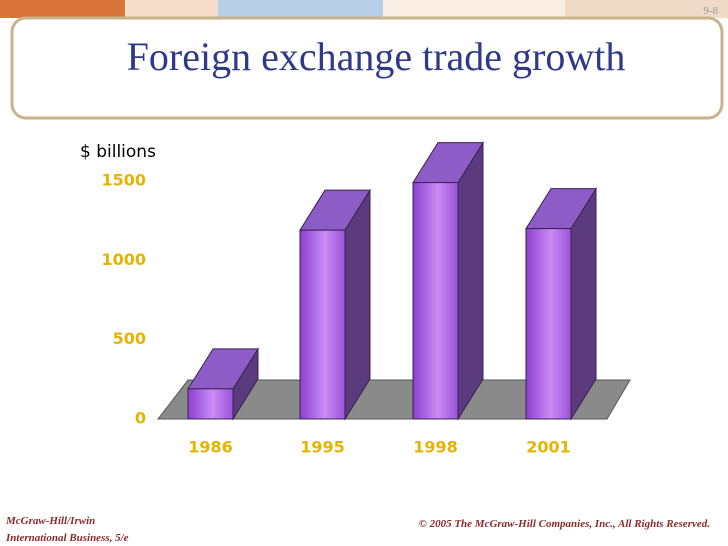  What do you see at coordinates (470, 280) in the screenshot?
I see `bar-side` at bounding box center [470, 280].